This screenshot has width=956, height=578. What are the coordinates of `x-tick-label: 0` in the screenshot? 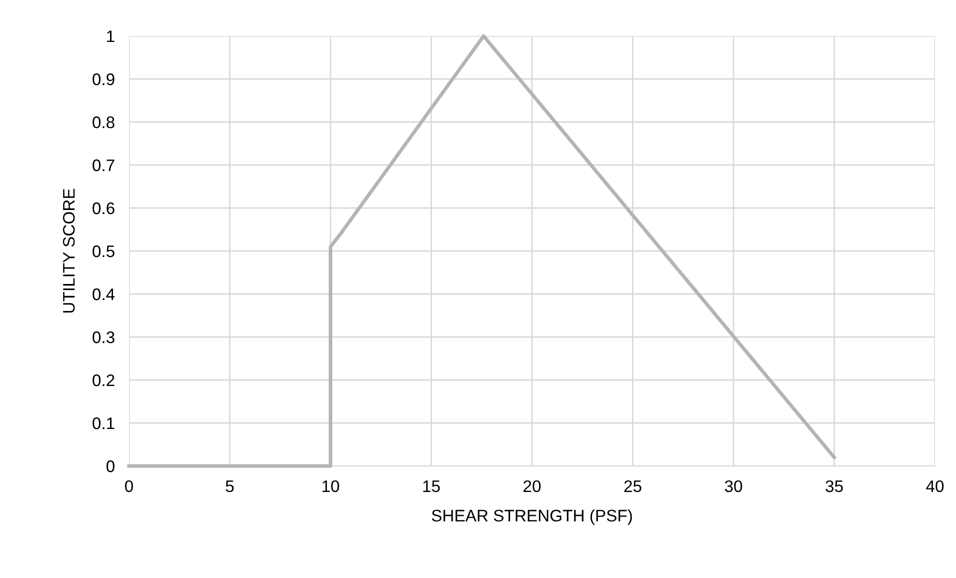 It's located at (129, 486).